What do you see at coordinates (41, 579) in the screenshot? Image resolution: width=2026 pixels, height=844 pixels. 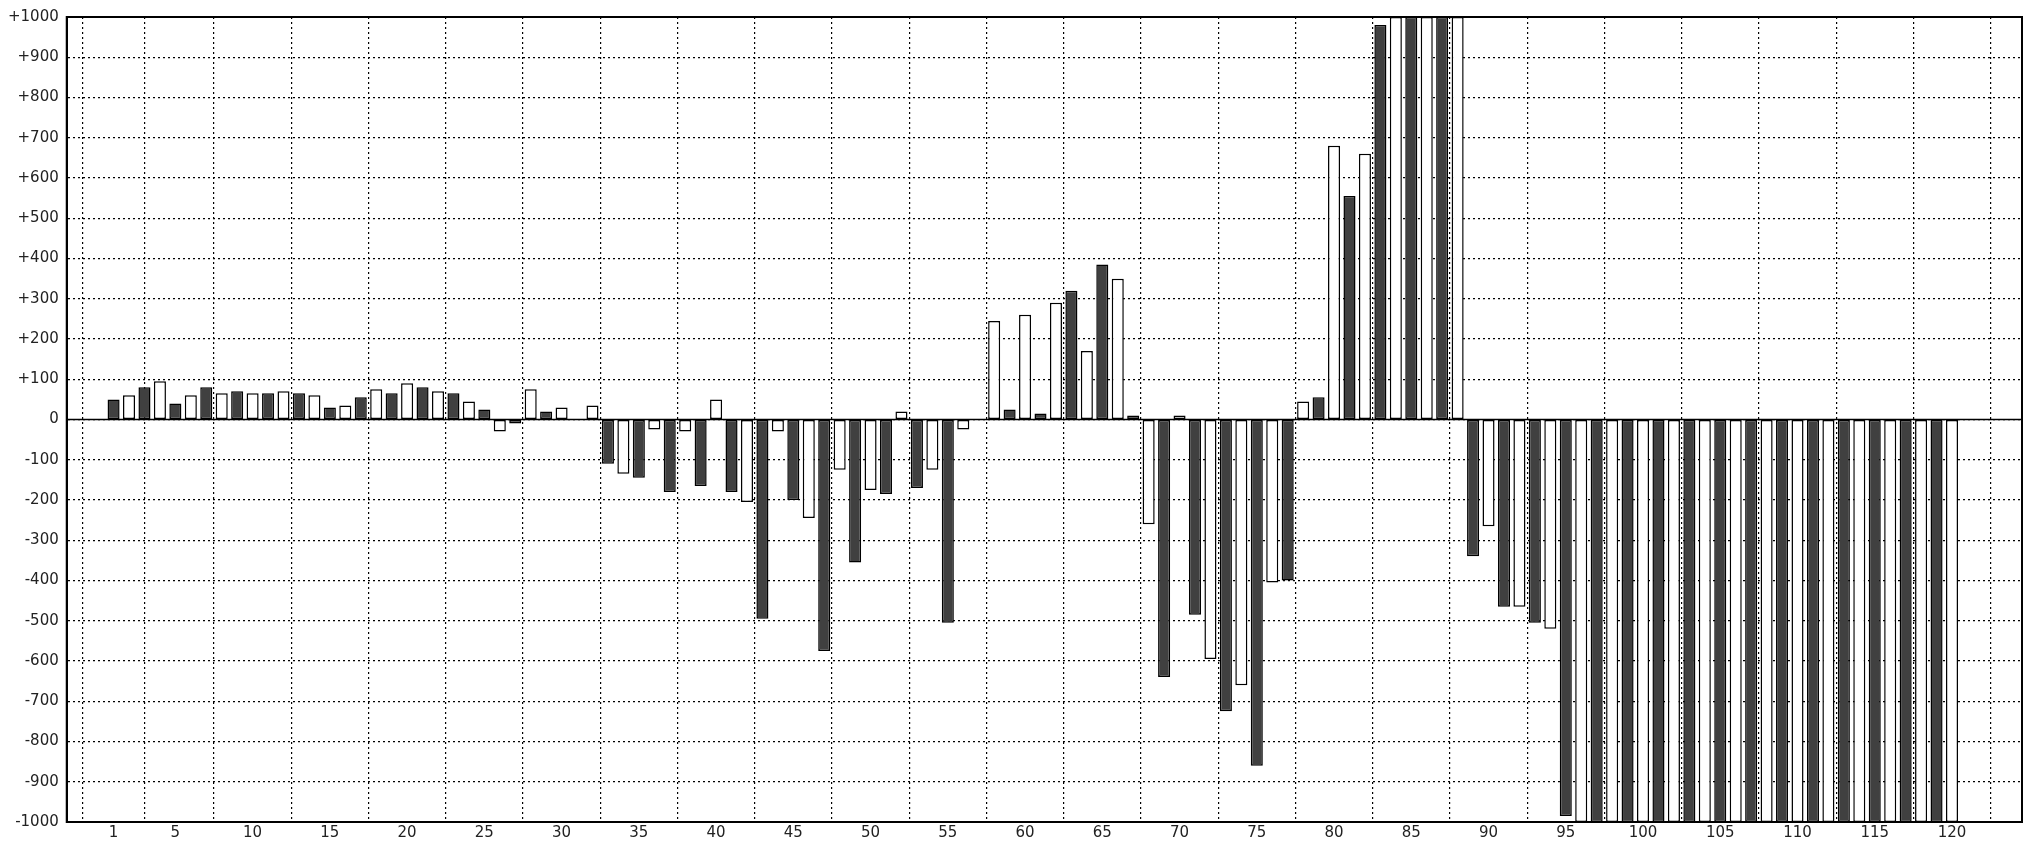 I see `y-tick-label: -400` at bounding box center [41, 579].